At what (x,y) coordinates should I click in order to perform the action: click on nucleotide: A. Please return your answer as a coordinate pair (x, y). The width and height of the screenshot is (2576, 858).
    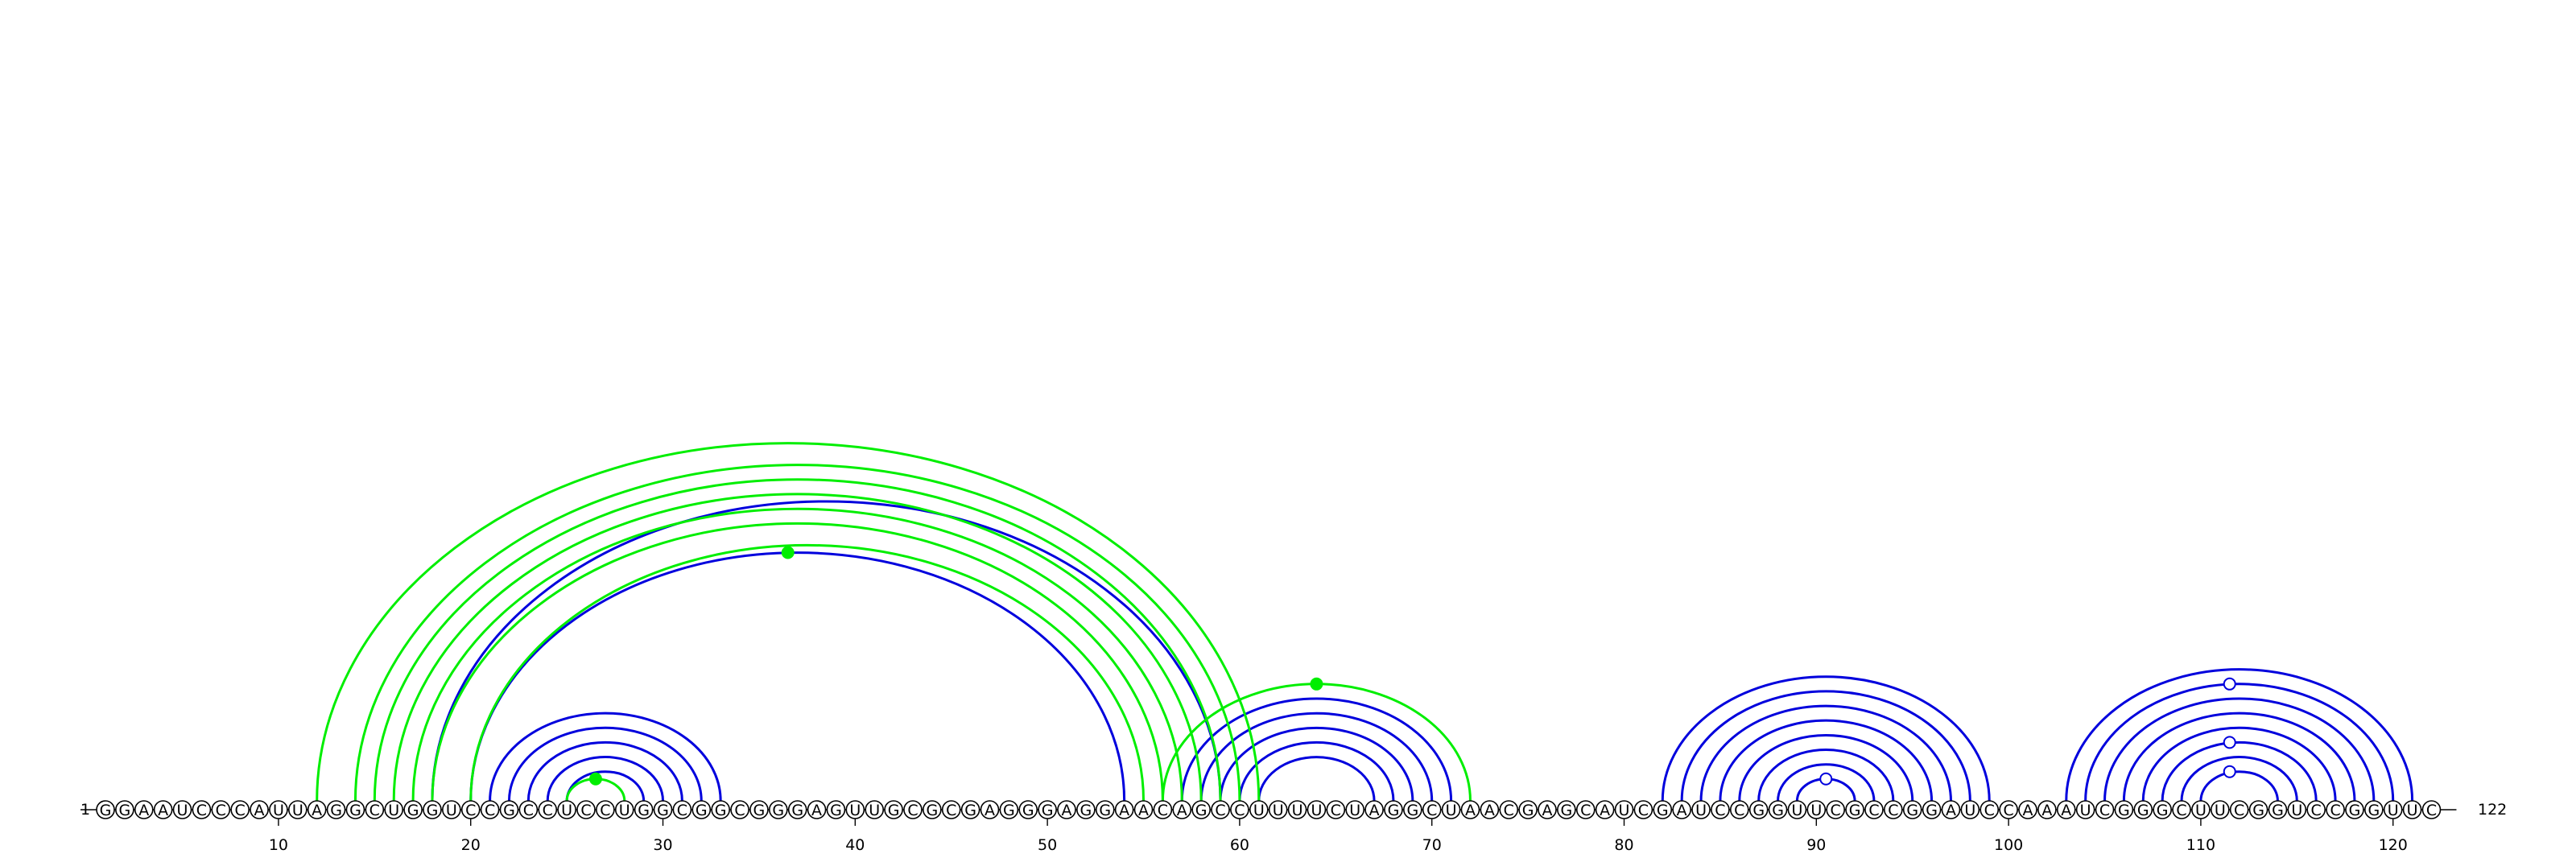
    Looking at the image, I should click on (1682, 809).